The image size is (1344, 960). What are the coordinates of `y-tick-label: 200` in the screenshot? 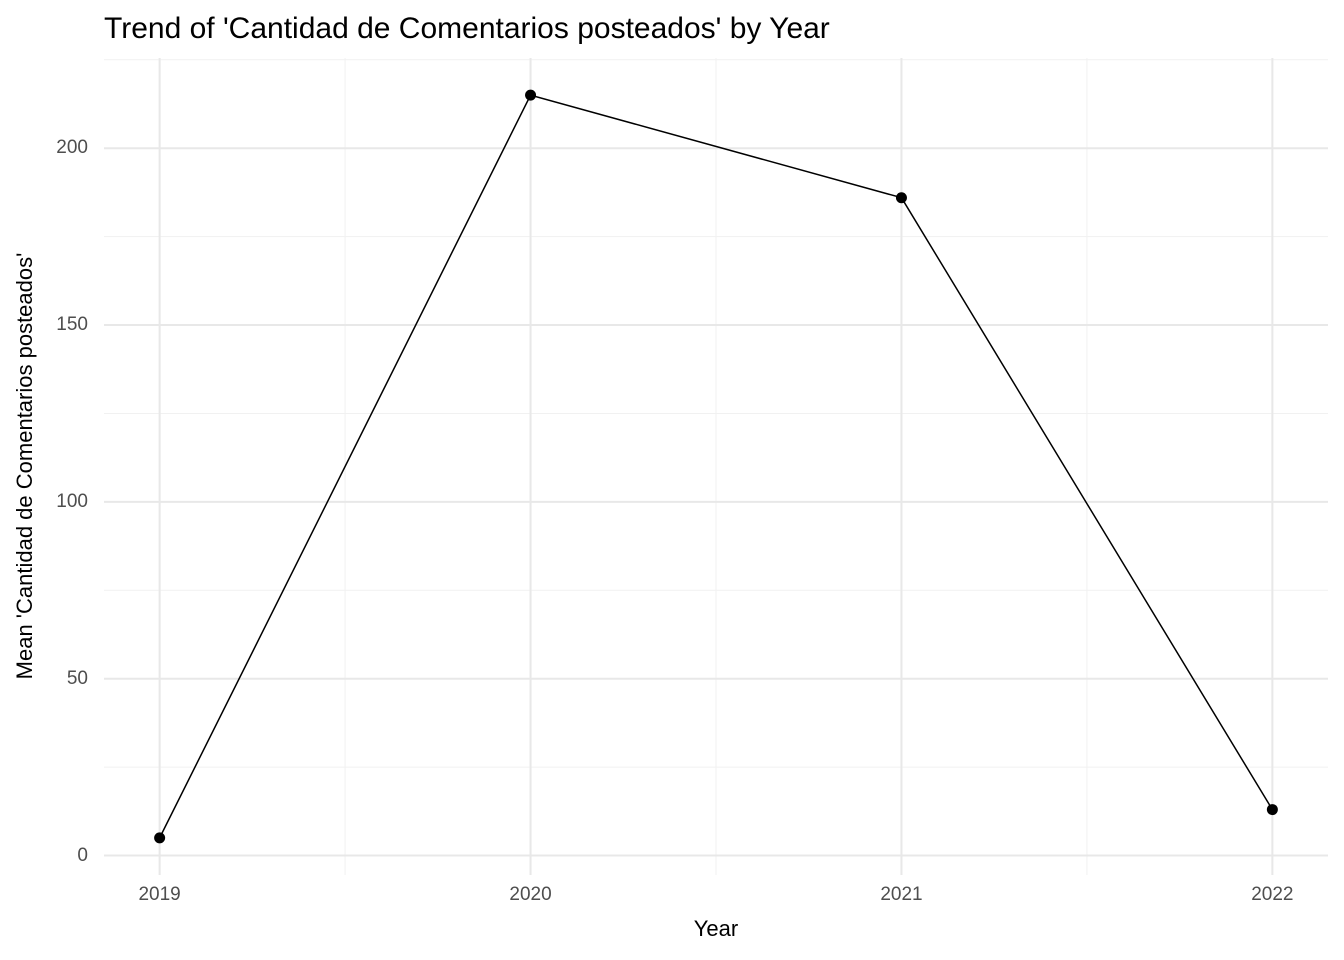 It's located at (72, 148).